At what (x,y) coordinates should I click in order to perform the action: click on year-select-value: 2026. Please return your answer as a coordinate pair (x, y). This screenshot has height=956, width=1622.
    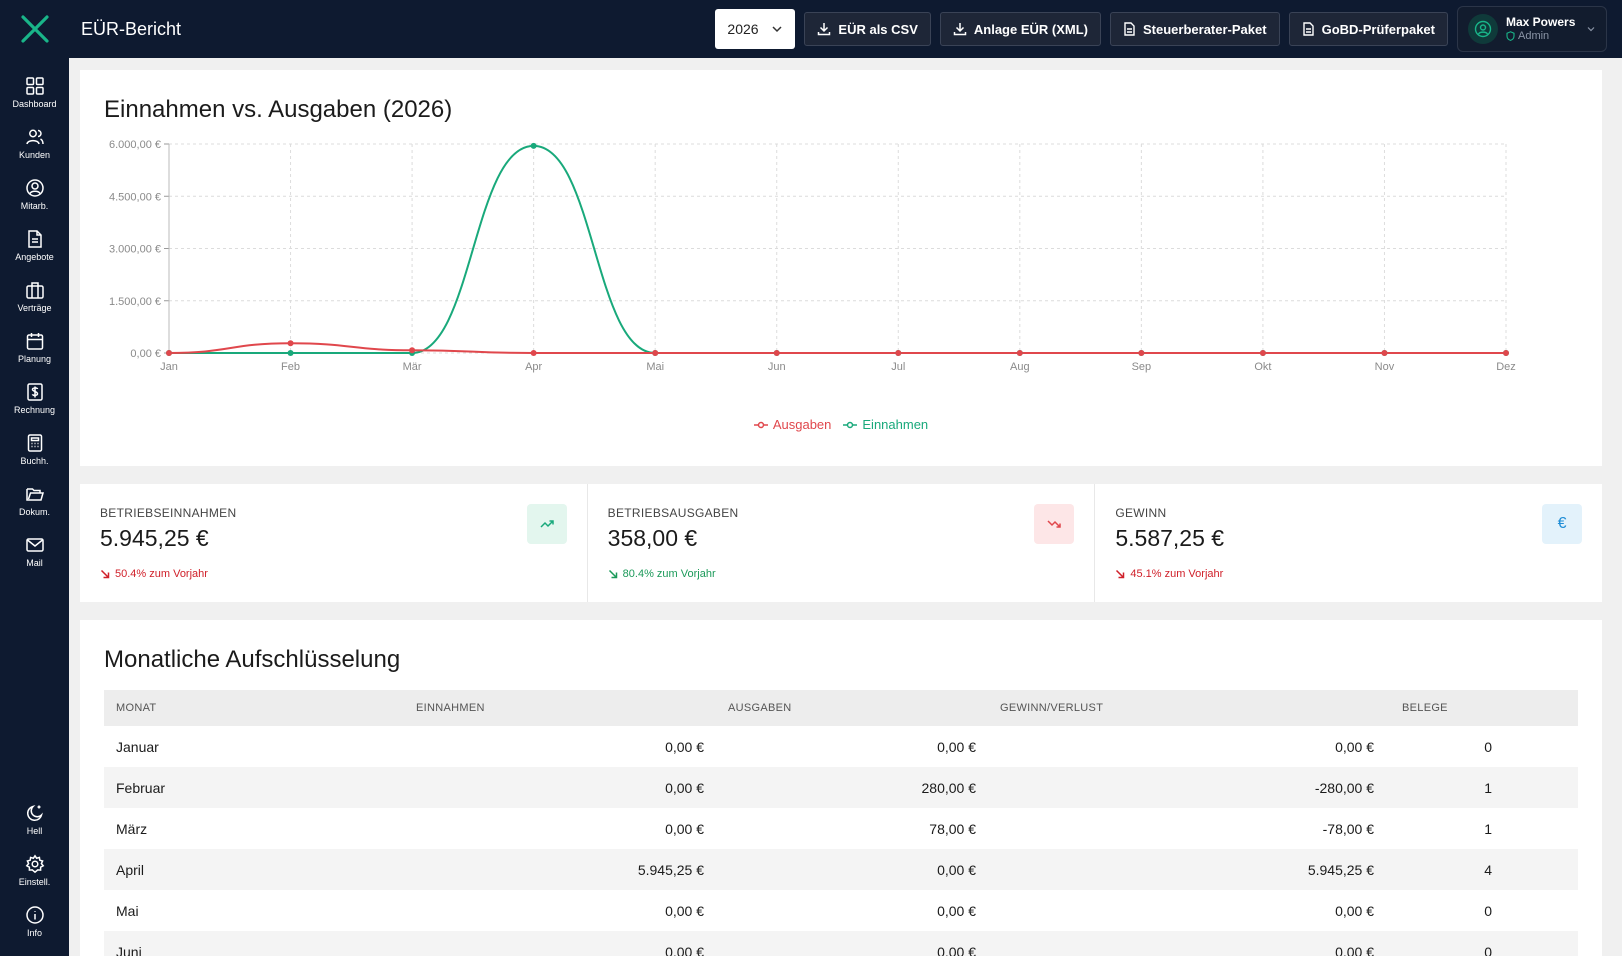
    Looking at the image, I should click on (743, 29).